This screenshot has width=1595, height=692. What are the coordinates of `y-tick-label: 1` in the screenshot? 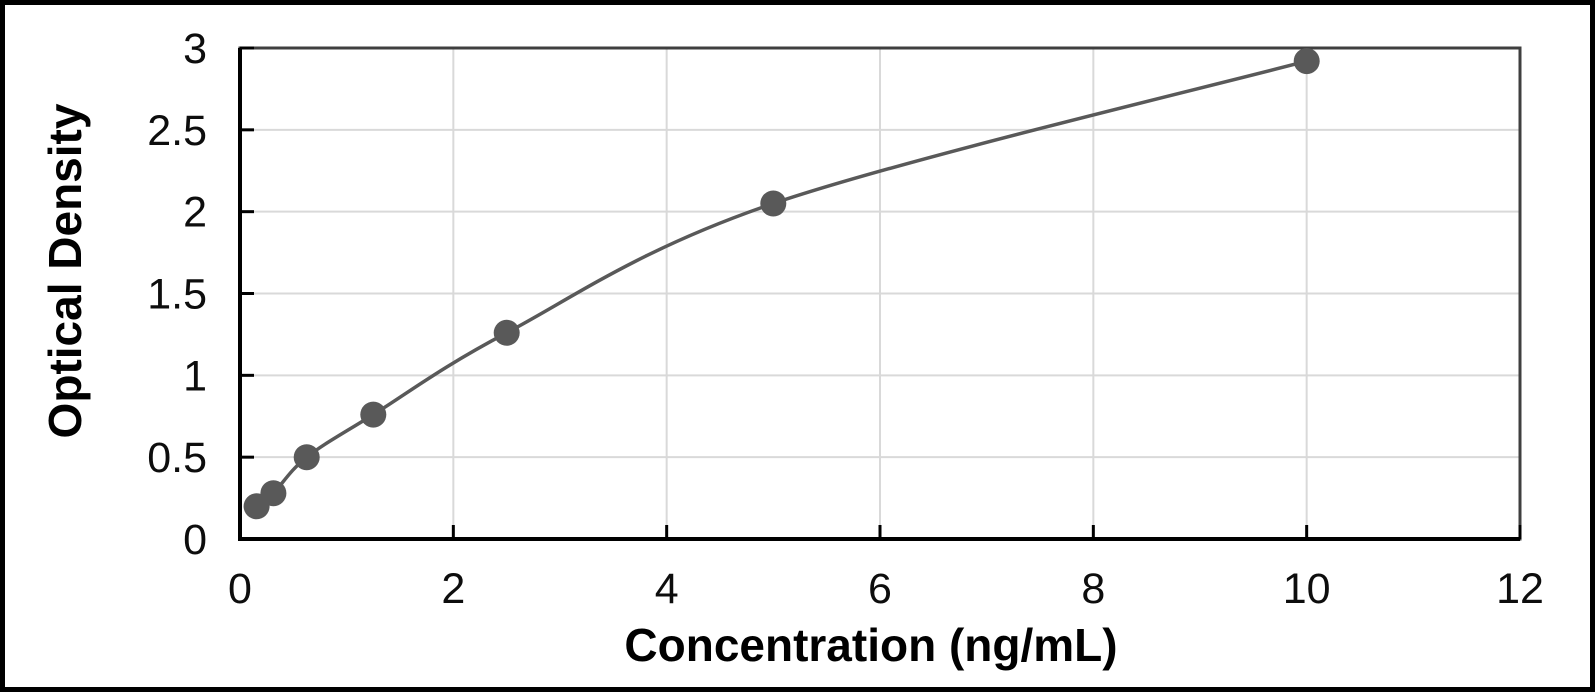 It's located at (195, 376).